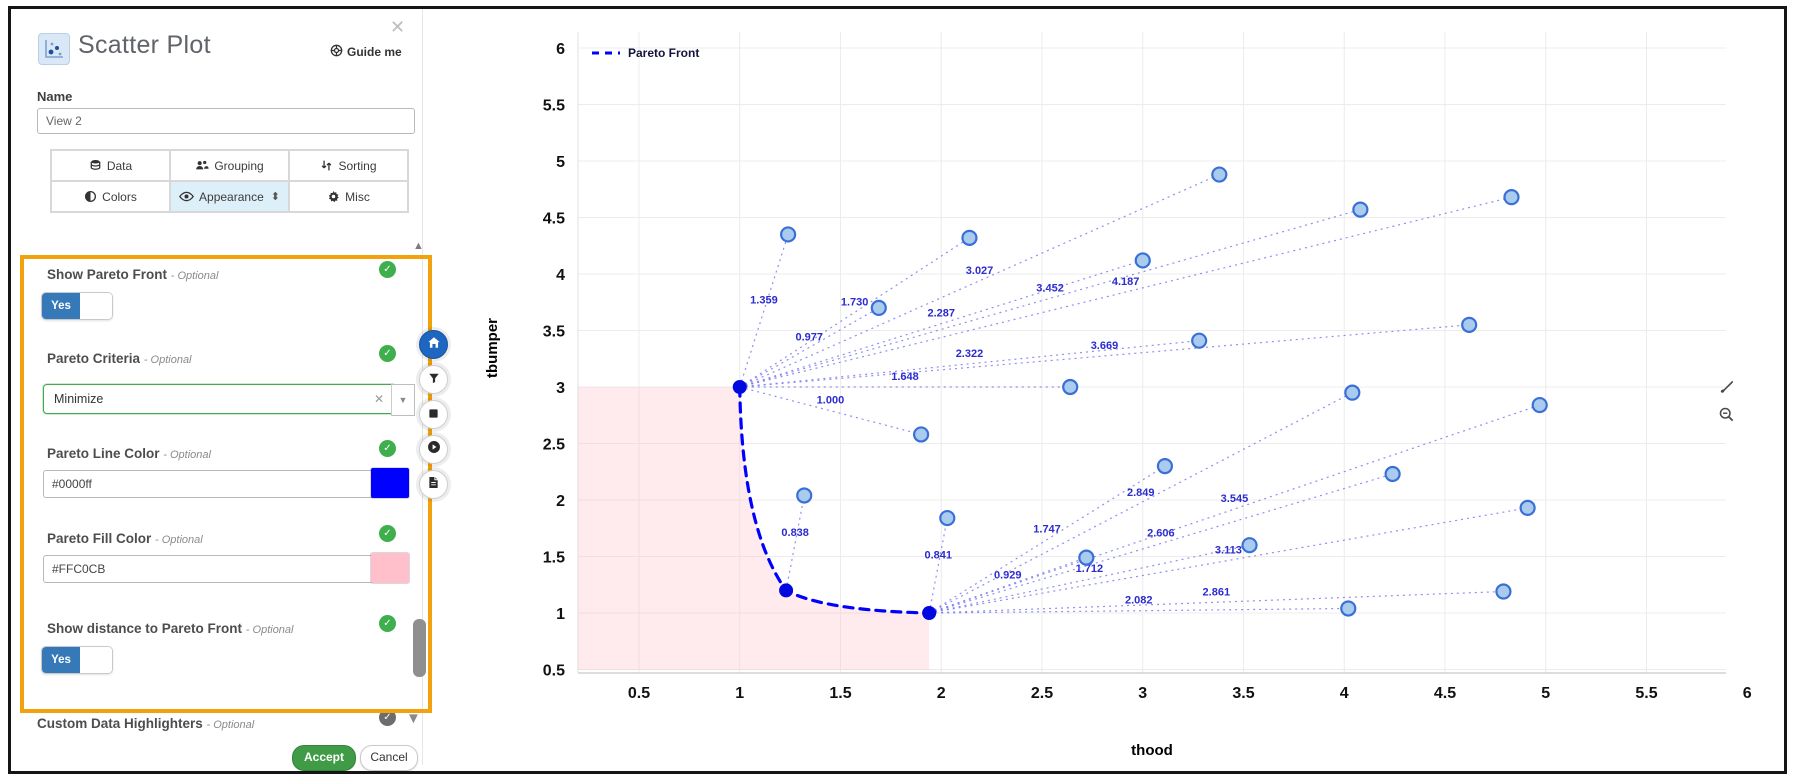  Describe the element at coordinates (433, 484) in the screenshot. I see `export-button` at that location.